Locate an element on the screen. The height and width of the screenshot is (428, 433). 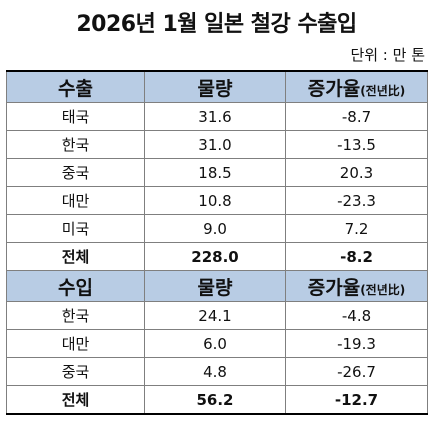
table-row: 대만 6.0 -19.3 is located at coordinates (217, 343).